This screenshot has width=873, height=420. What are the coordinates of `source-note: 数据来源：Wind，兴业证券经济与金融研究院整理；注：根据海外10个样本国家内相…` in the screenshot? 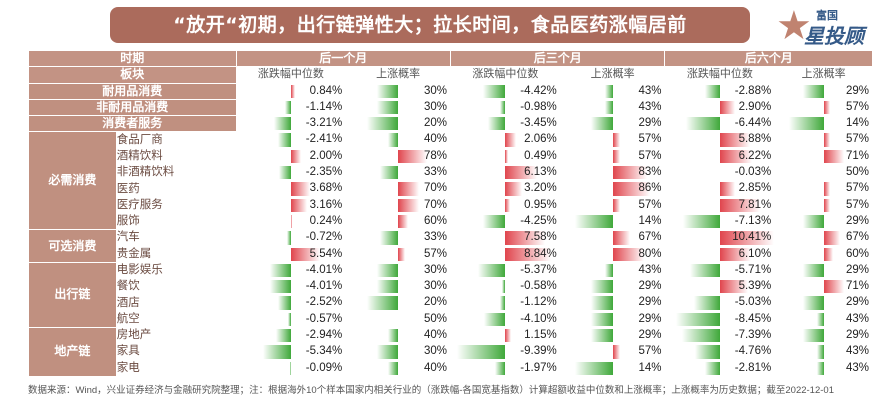 It's located at (431, 390).